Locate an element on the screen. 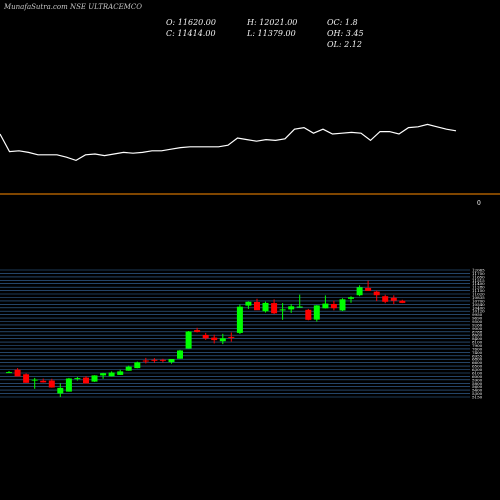 The width and height of the screenshot is (500, 500). price-tick-label: 11400 is located at coordinates (478, 283).